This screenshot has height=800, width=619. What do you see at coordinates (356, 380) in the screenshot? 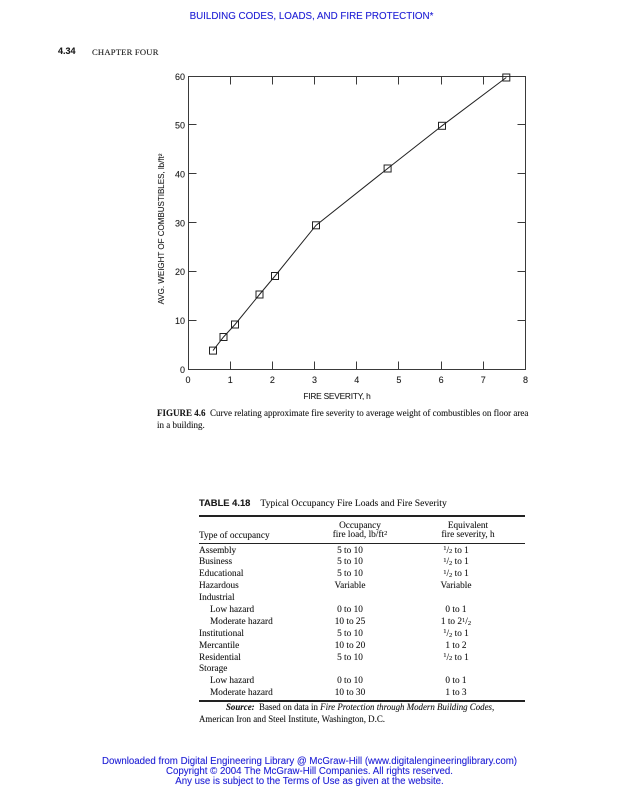
I see `svg-text: 4` at bounding box center [356, 380].